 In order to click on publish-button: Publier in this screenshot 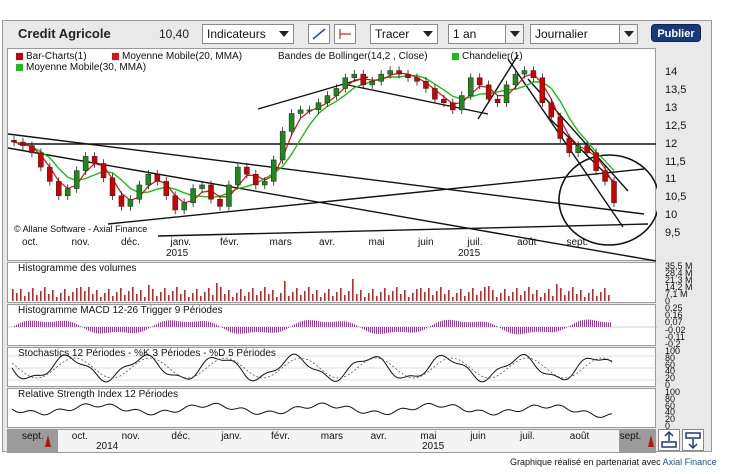, I will do `click(676, 33)`.